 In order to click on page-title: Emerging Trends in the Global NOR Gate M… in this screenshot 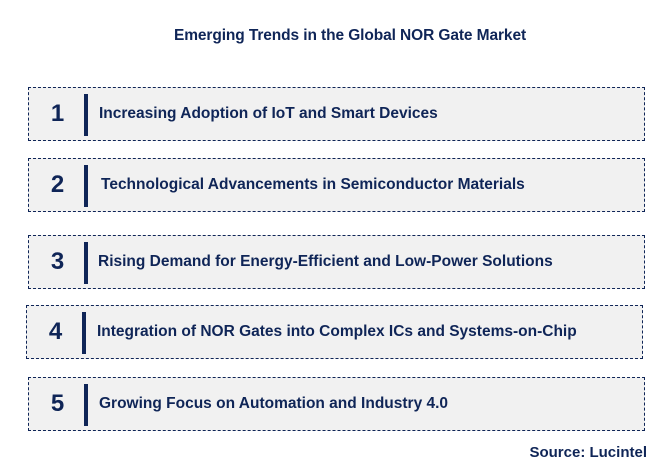, I will do `click(350, 35)`.